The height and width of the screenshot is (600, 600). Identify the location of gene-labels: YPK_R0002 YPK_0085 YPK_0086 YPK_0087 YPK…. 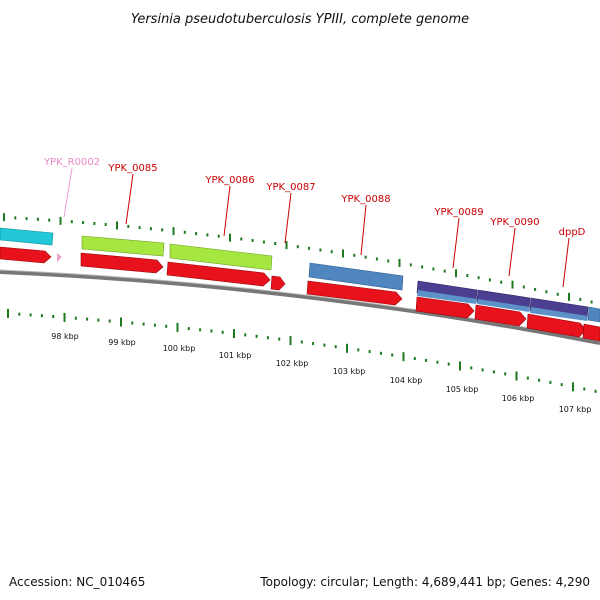
(314, 197).